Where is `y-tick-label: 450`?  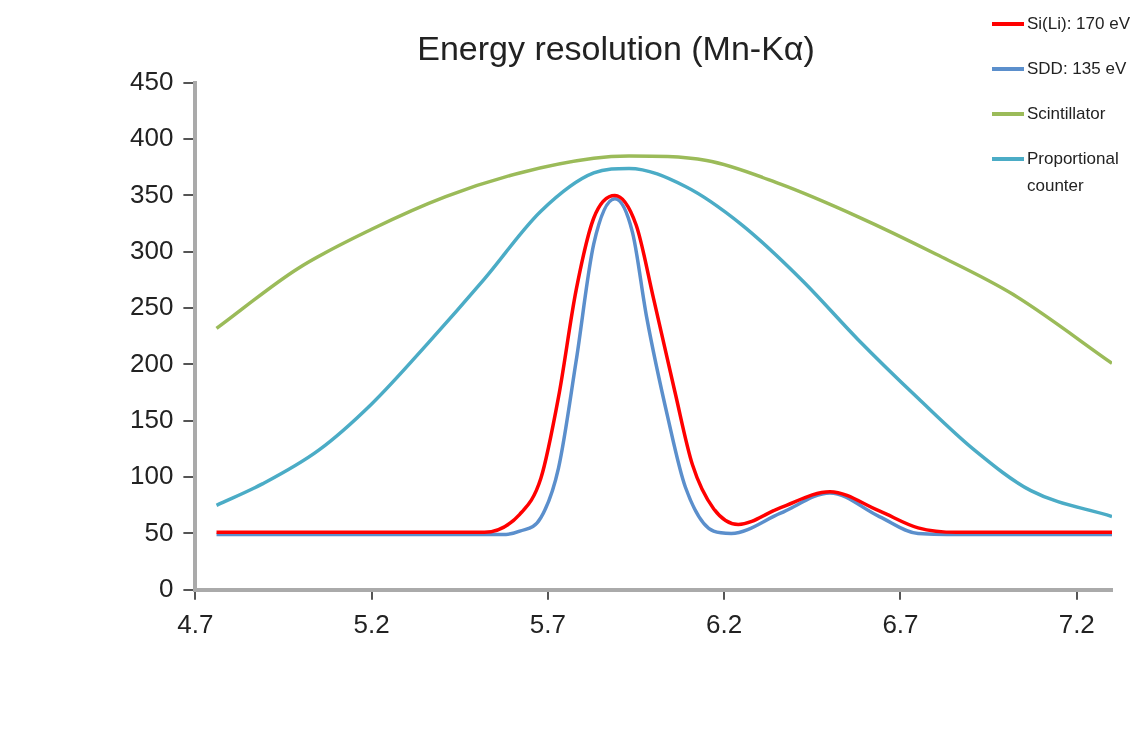 y-tick-label: 450 is located at coordinates (151, 80).